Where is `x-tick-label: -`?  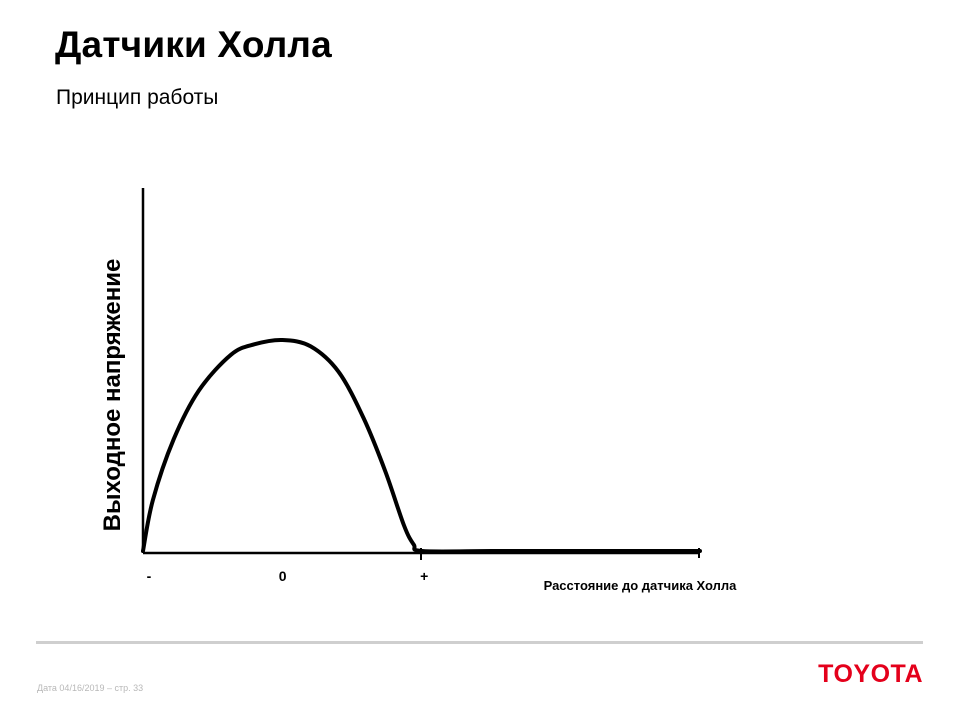
x-tick-label: - is located at coordinates (149, 576).